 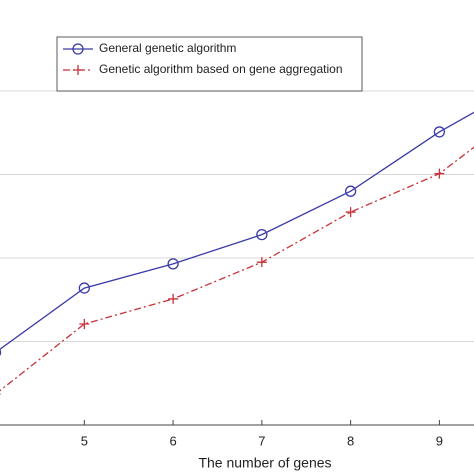 I want to click on legend-label: General genetic algorithm, so click(x=167, y=48).